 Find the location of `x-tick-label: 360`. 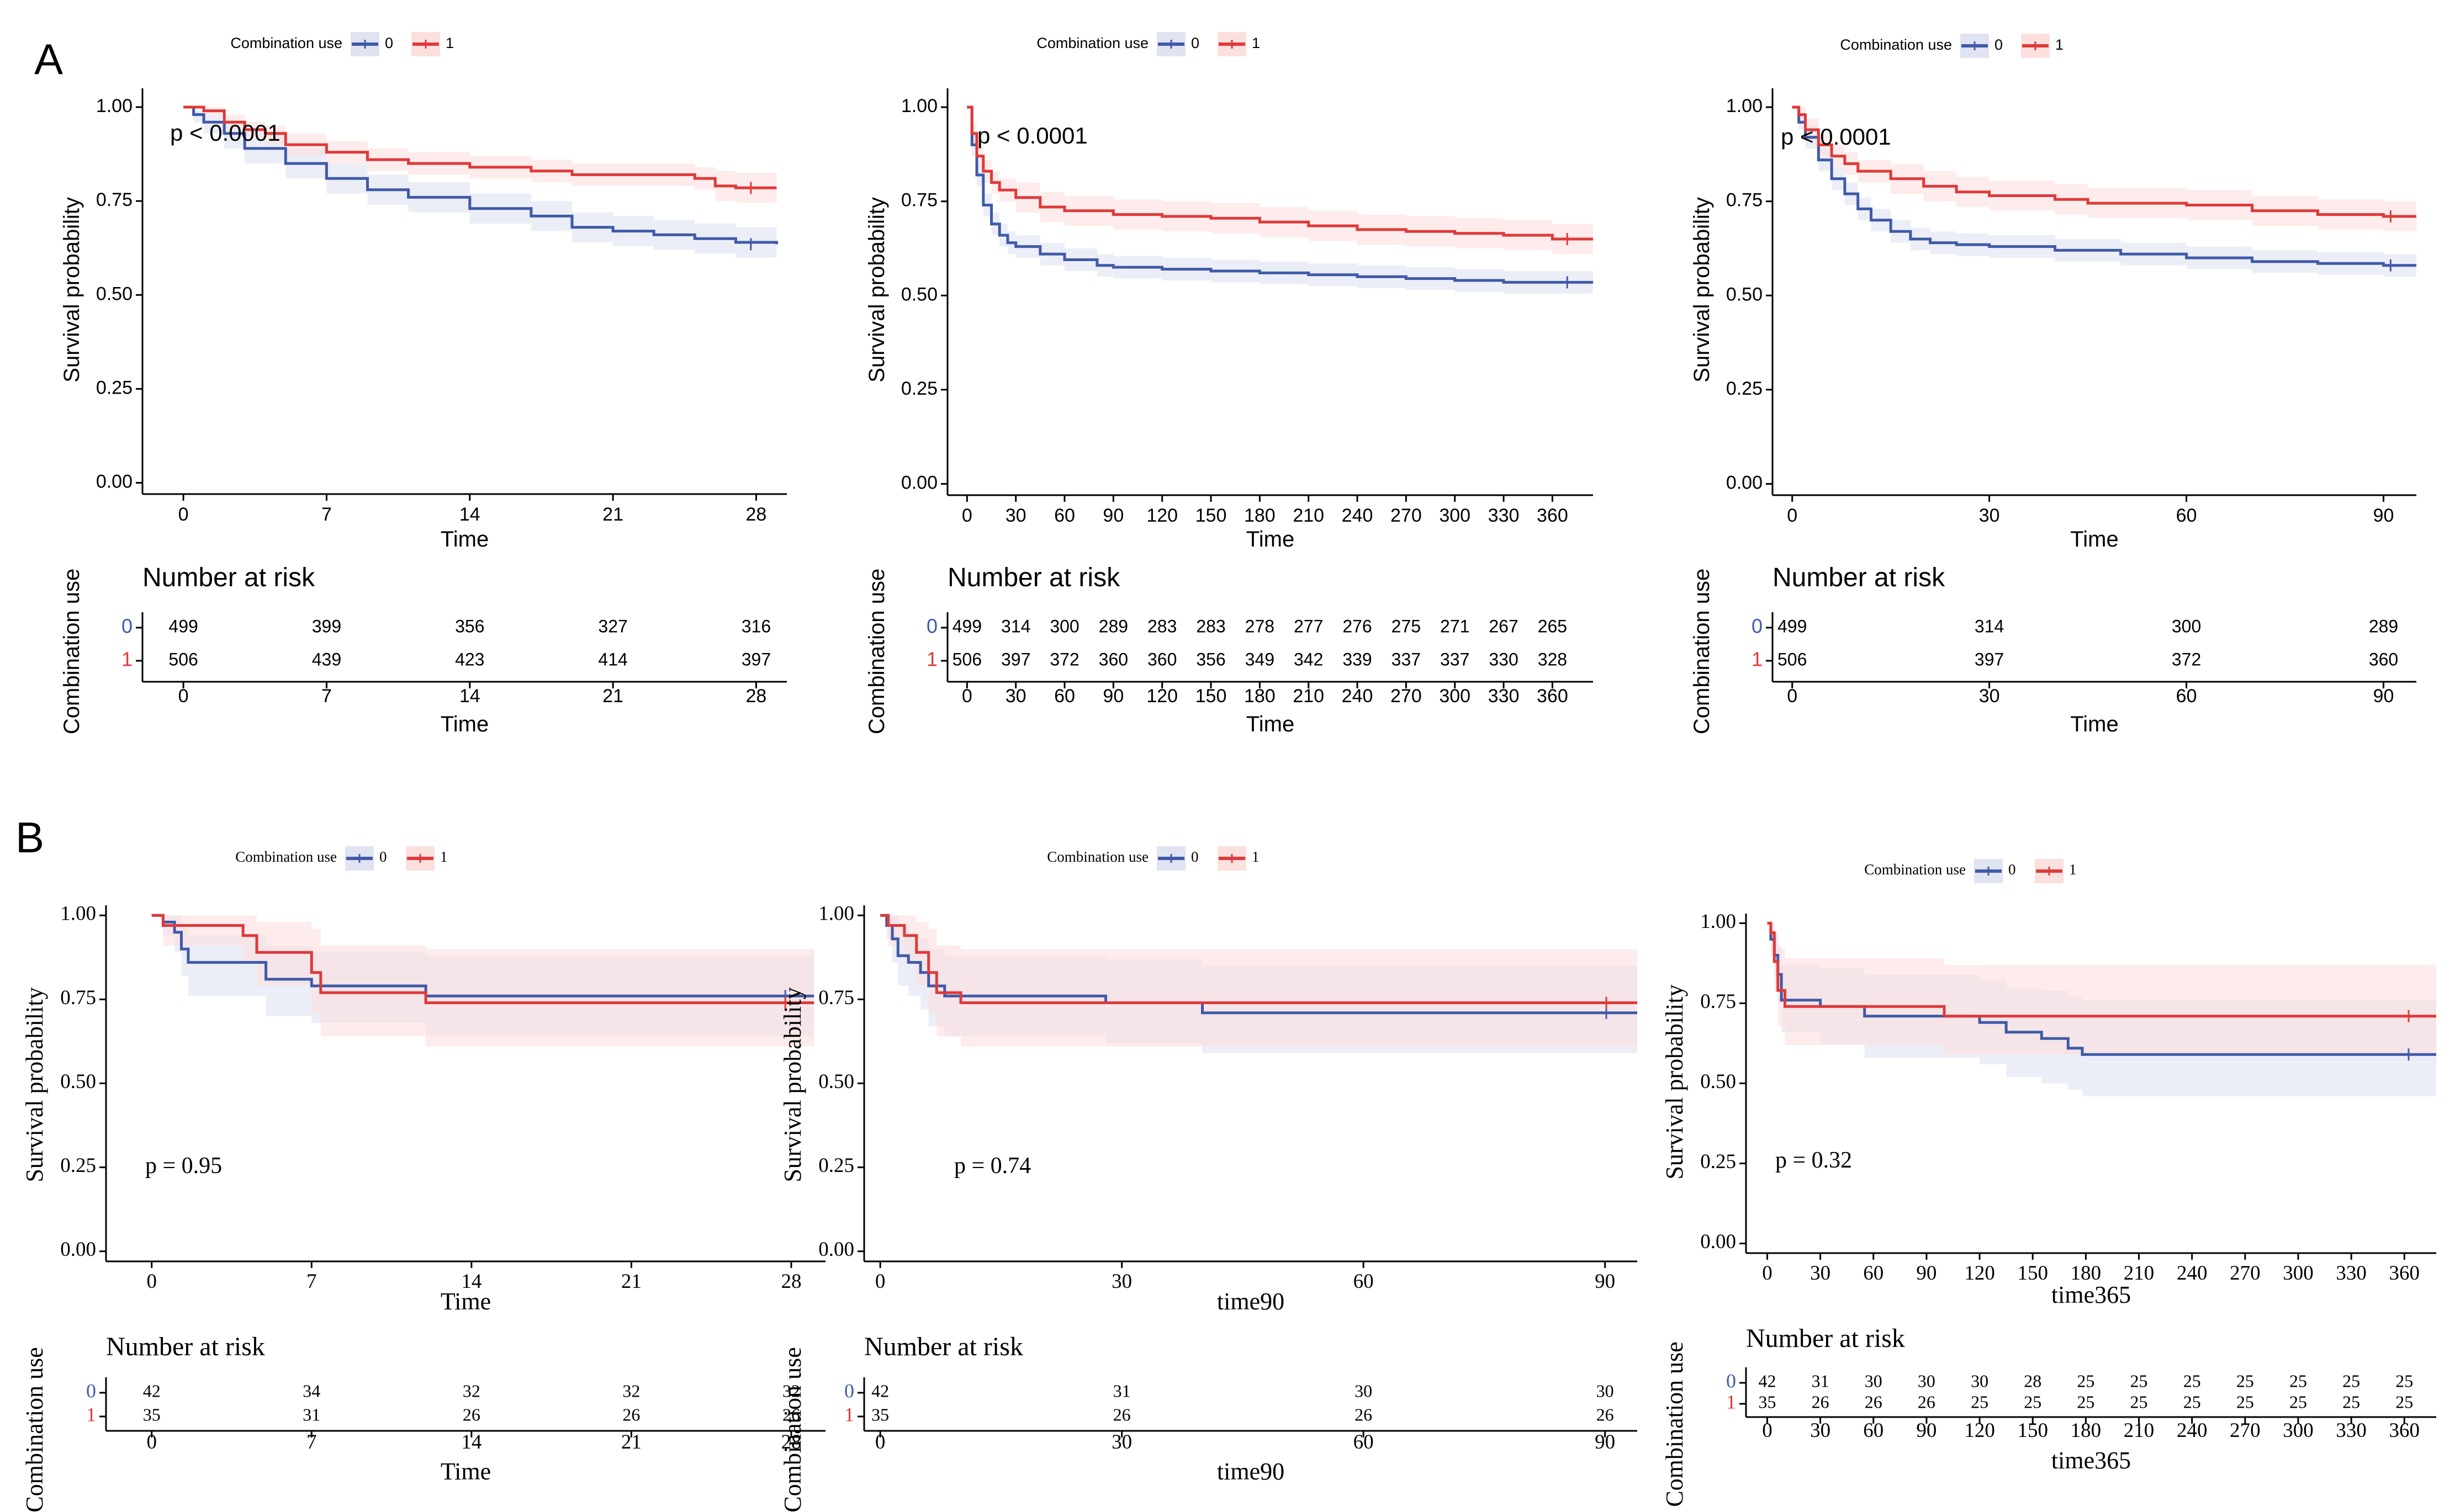

x-tick-label: 360 is located at coordinates (2405, 1274).